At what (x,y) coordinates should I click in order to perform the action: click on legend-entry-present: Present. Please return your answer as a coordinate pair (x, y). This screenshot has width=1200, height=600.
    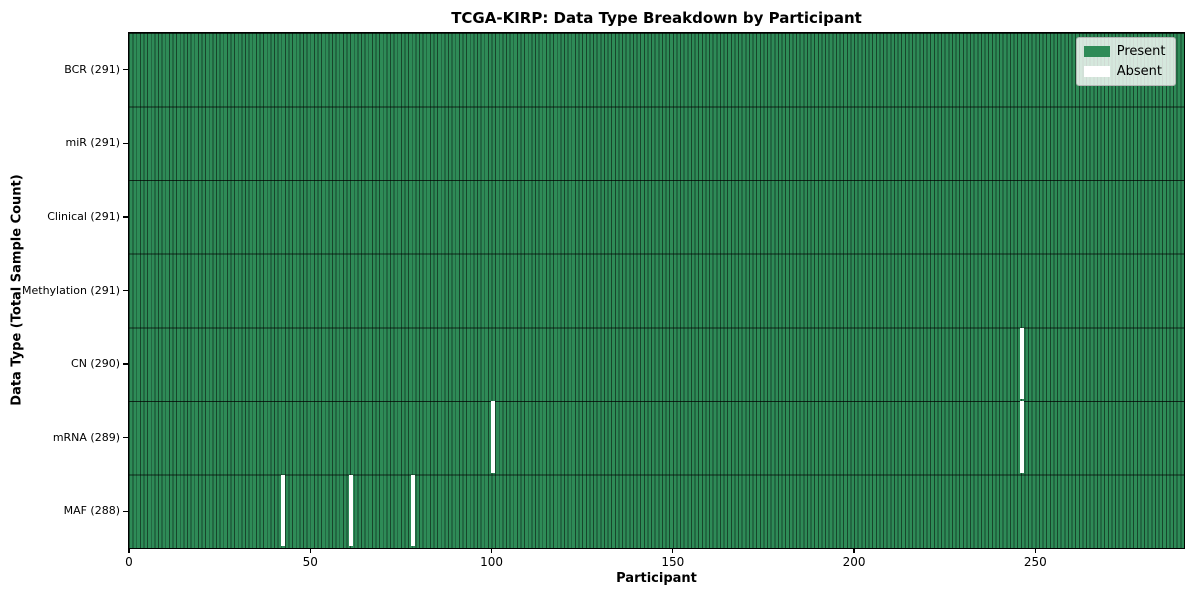
    Looking at the image, I should click on (1124, 51).